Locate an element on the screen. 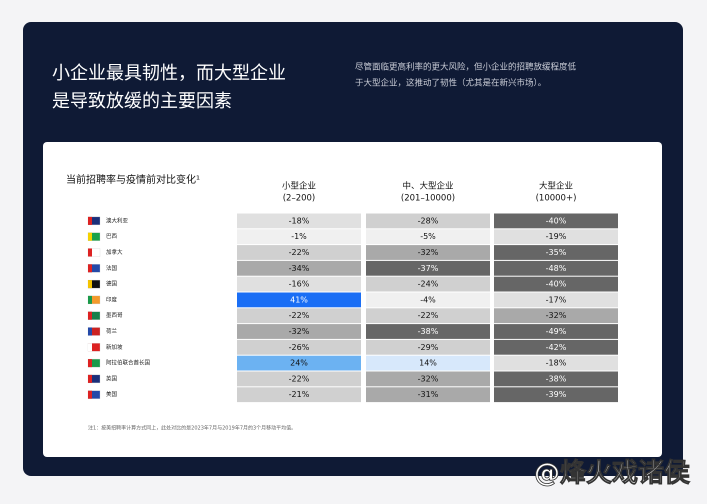 This screenshot has width=707, height=504. column-header: 小型企业 is located at coordinates (299, 186).